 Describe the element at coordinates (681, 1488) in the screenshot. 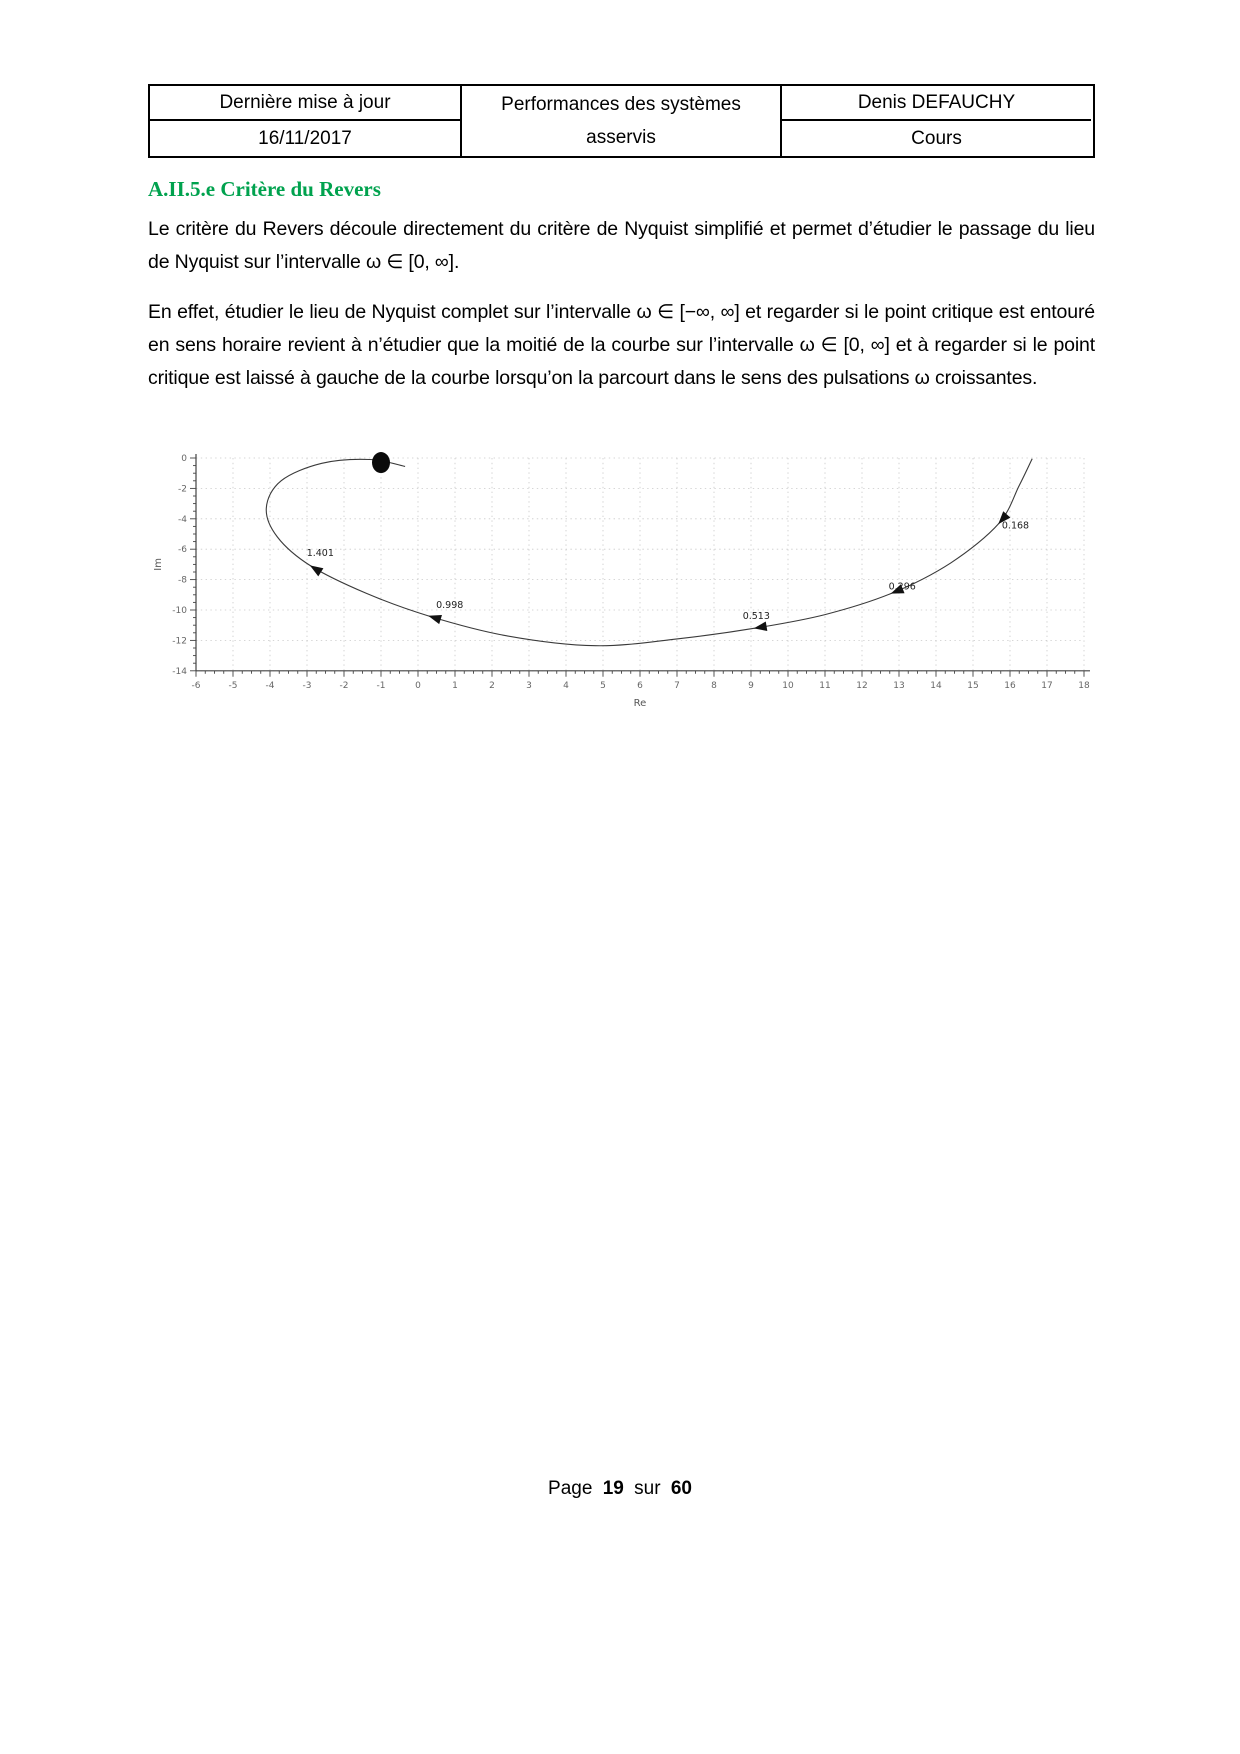

I see `footer-total-pages: 60` at that location.